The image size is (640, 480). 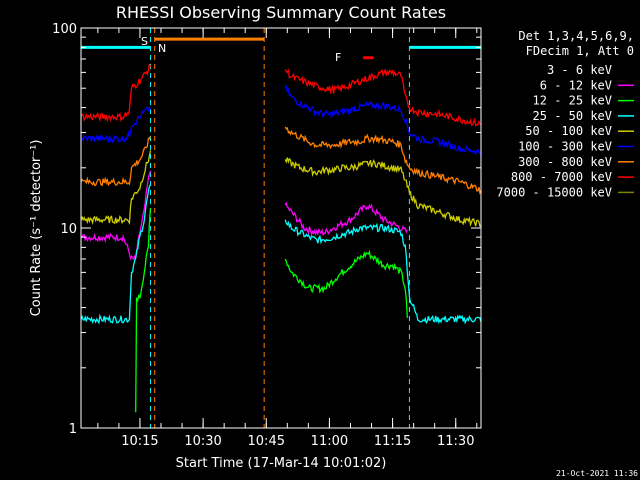 I want to click on y-tick-label-2: 100, so click(x=64, y=29).